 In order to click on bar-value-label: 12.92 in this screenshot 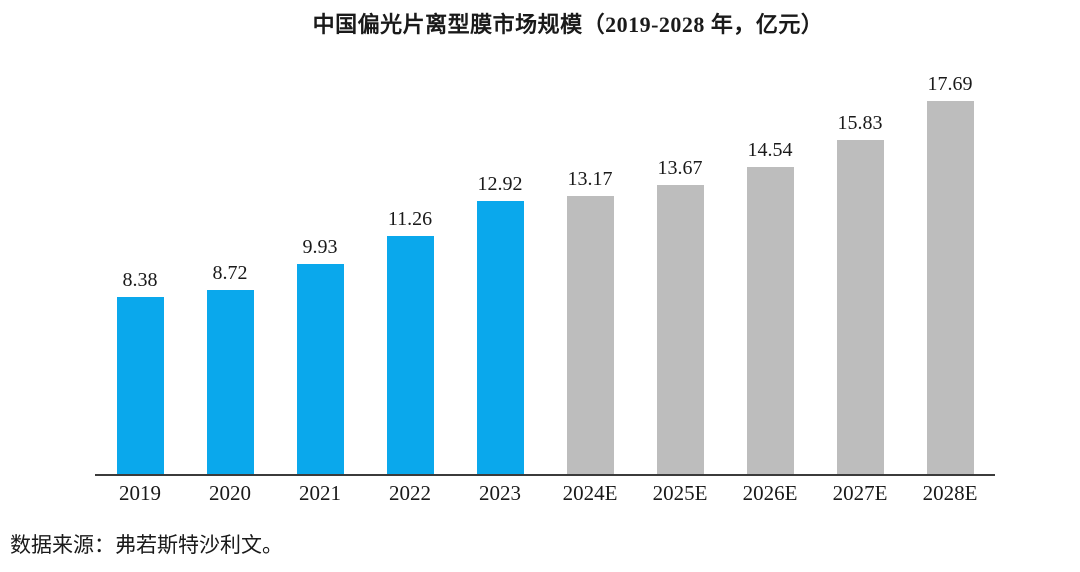, I will do `click(500, 184)`.